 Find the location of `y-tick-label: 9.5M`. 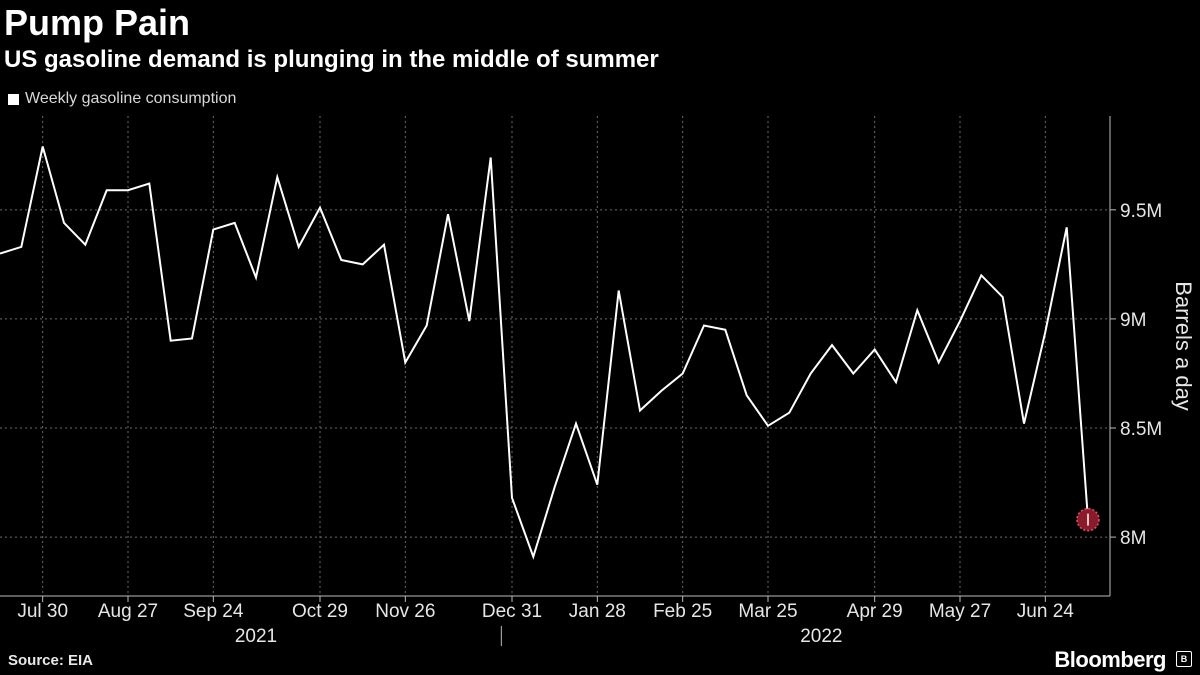

y-tick-label: 9.5M is located at coordinates (1141, 211).